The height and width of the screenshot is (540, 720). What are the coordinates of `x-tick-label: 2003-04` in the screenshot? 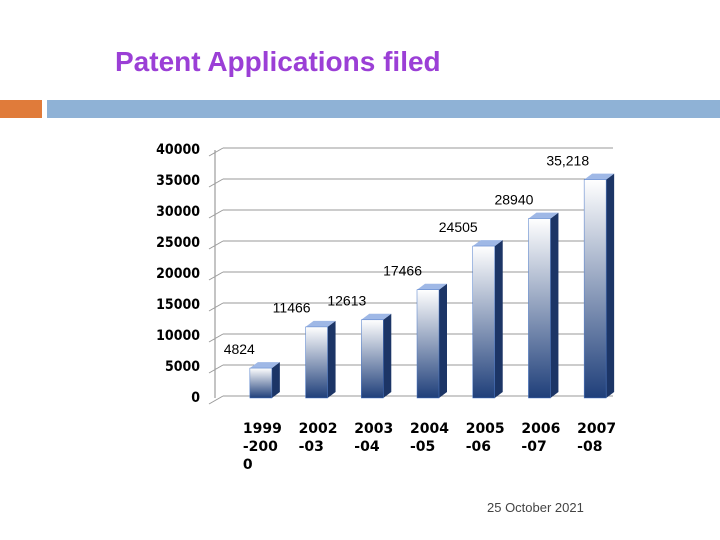 It's located at (374, 438).